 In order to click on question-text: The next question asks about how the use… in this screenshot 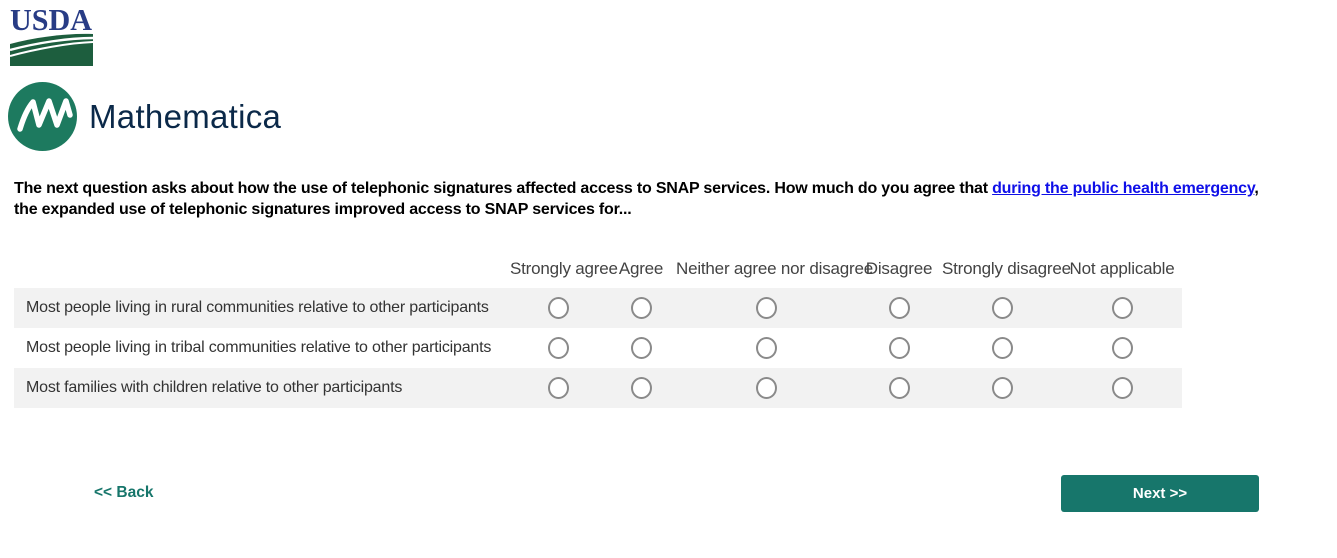, I will do `click(645, 199)`.